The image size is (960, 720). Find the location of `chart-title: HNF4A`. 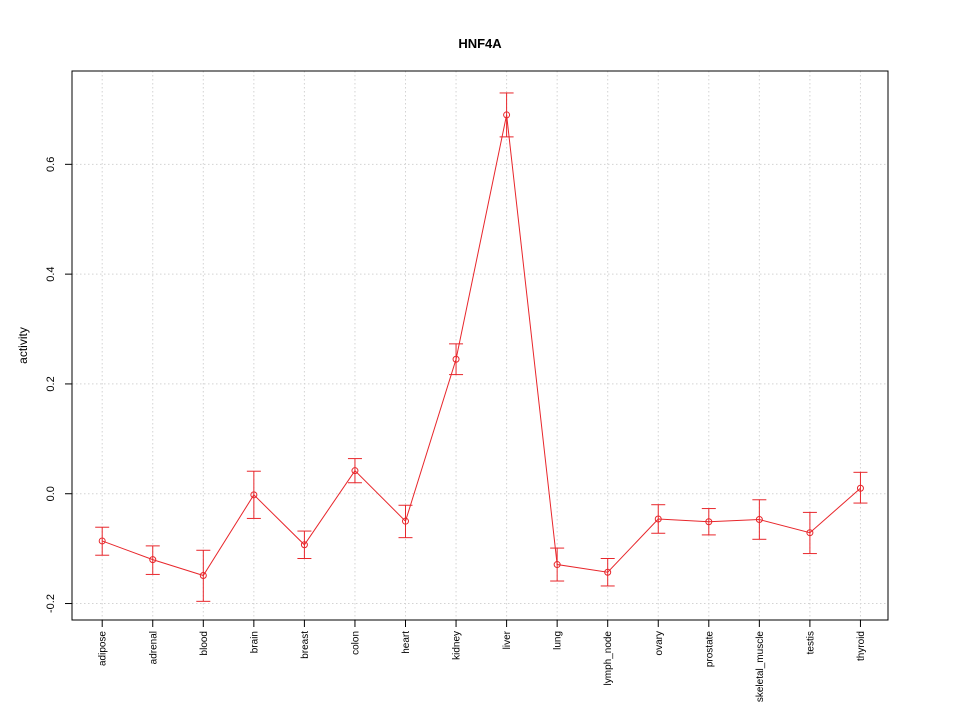

chart-title: HNF4A is located at coordinates (480, 43).